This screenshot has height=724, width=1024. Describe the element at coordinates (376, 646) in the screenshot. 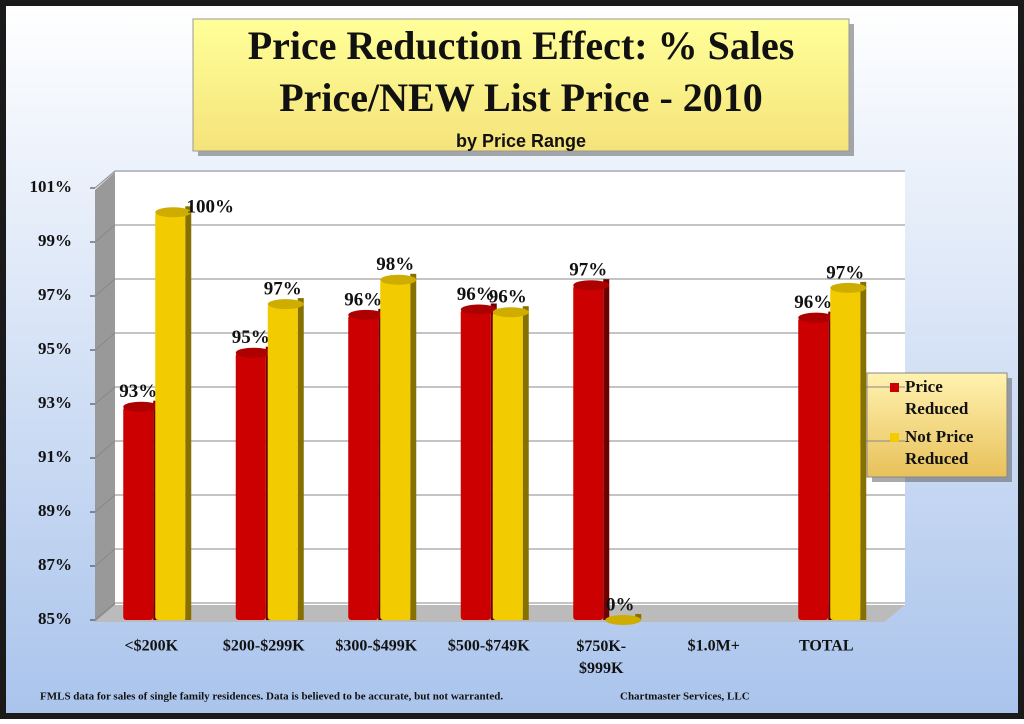

I see `x-tick-label: $300-$499K` at that location.